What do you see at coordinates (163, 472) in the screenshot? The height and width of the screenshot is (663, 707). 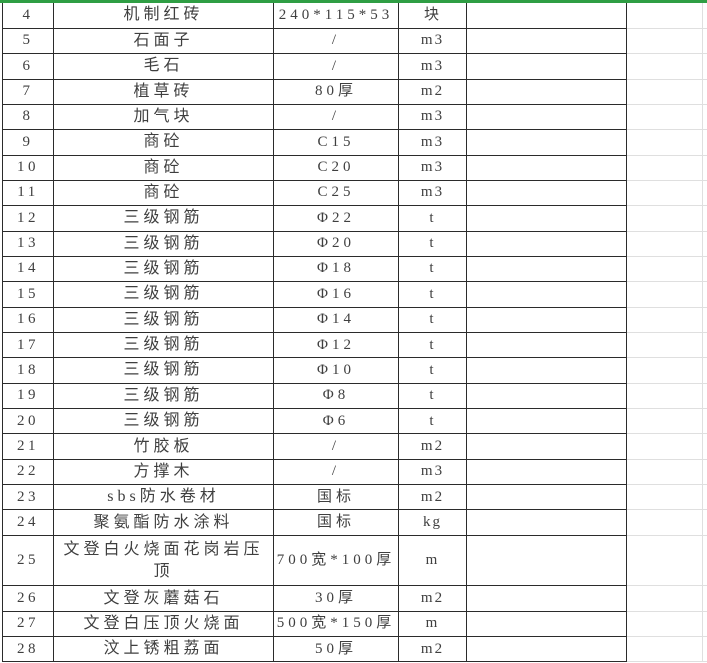 I see `material-name-cell: 方撑木` at bounding box center [163, 472].